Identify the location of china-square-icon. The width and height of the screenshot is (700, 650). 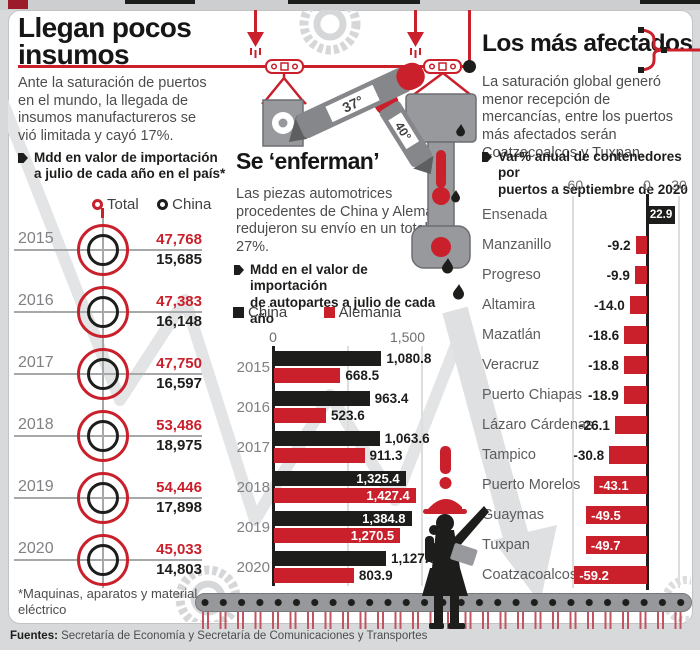
(238, 312).